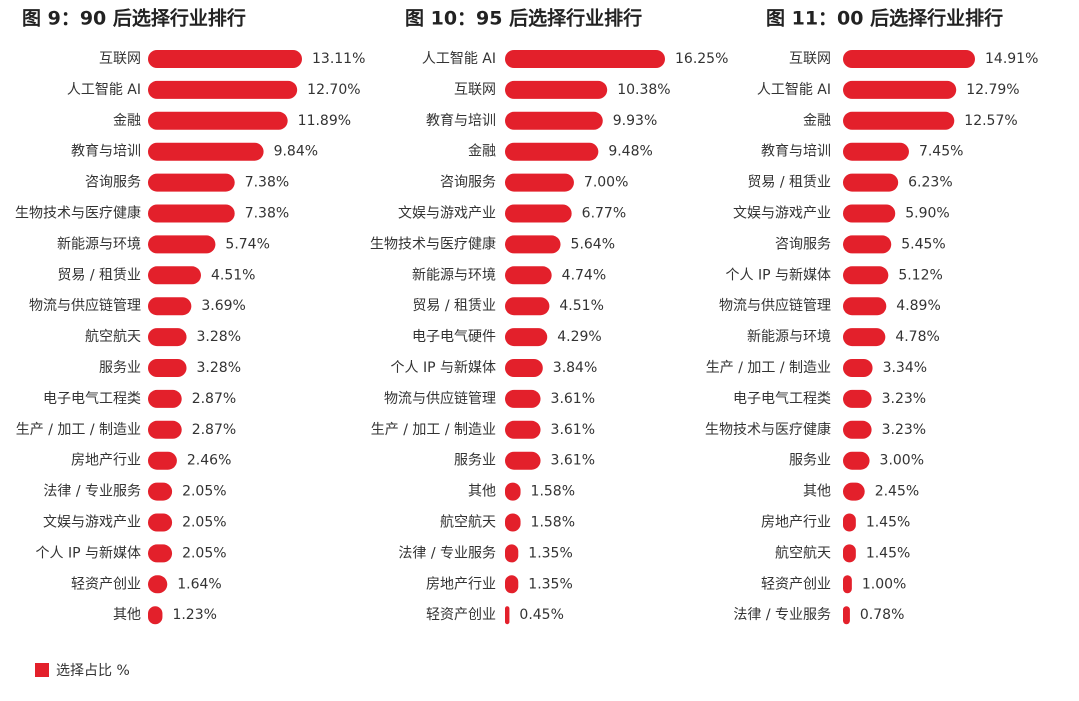 This screenshot has height=701, width=1079. I want to click on value-label: 1.35%, so click(550, 553).